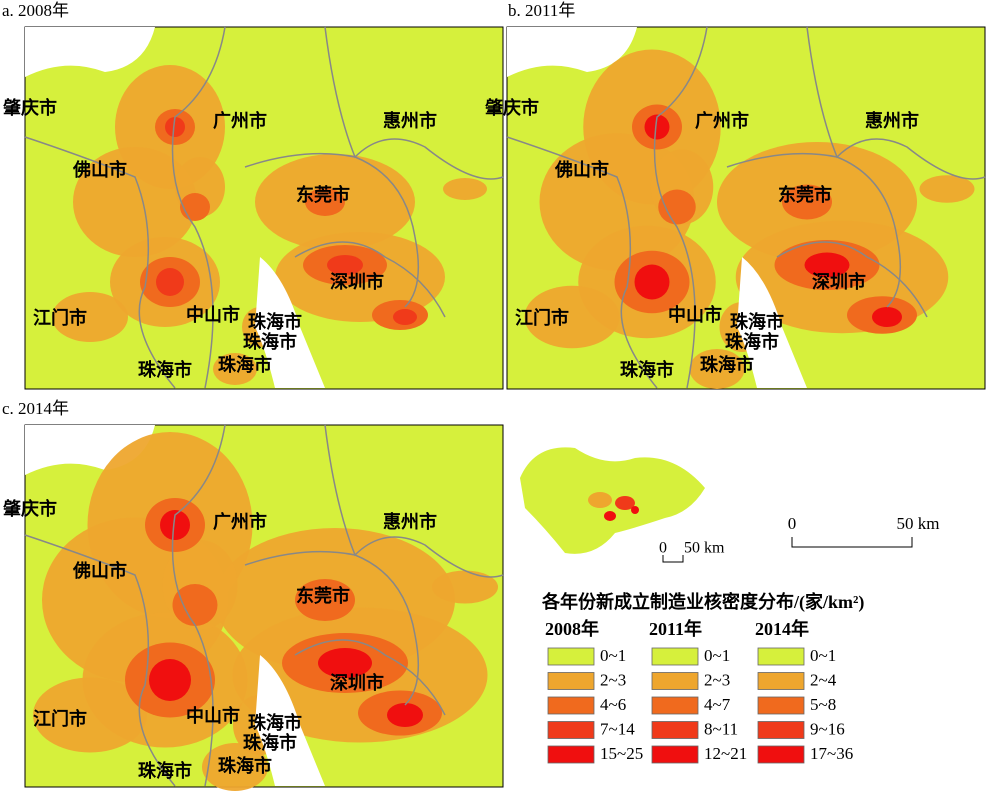 The width and height of the screenshot is (1000, 807). What do you see at coordinates (613, 679) in the screenshot?
I see `legend-class: 2~3` at bounding box center [613, 679].